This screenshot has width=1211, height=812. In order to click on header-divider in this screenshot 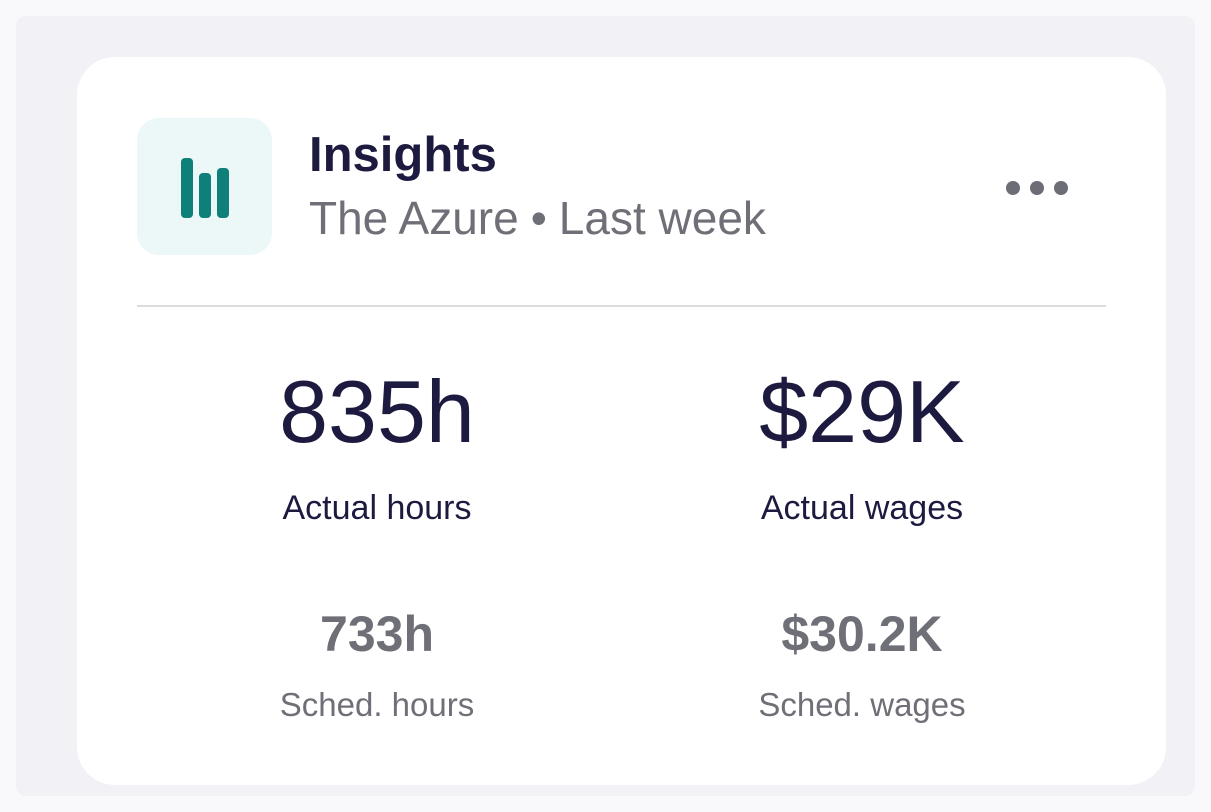, I will do `click(621, 306)`.